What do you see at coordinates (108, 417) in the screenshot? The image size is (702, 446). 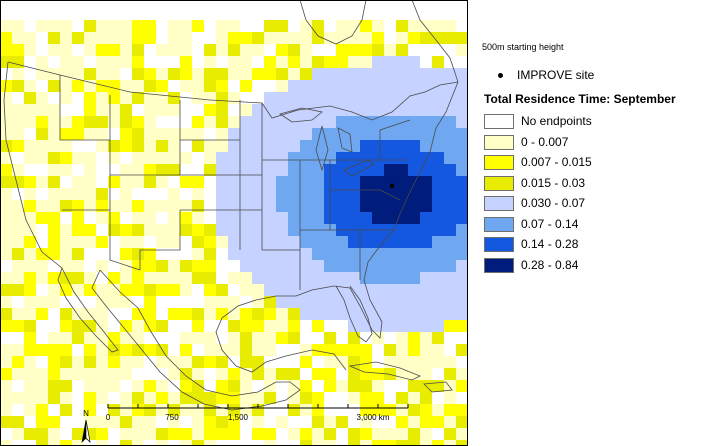 I see `scale-tick-0: 0` at bounding box center [108, 417].